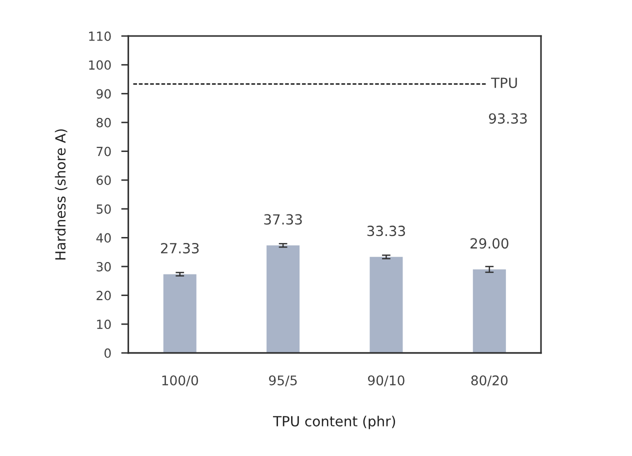 The width and height of the screenshot is (632, 456). Describe the element at coordinates (107, 353) in the screenshot. I see `y-tick-label: 0` at that location.